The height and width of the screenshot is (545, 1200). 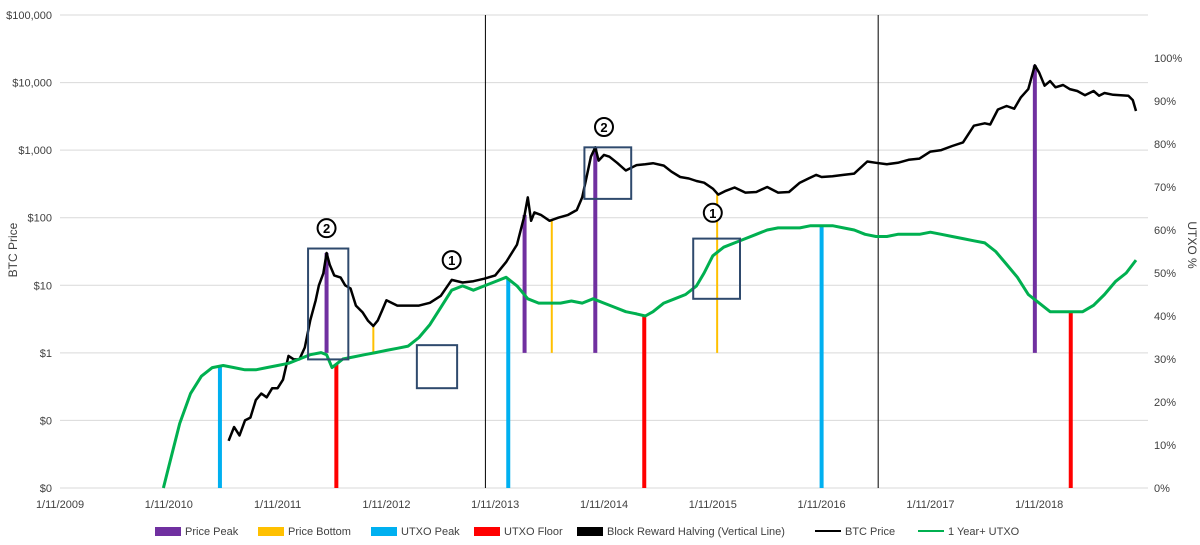 I want to click on legend-label: UTXO Floor, so click(x=533, y=532).